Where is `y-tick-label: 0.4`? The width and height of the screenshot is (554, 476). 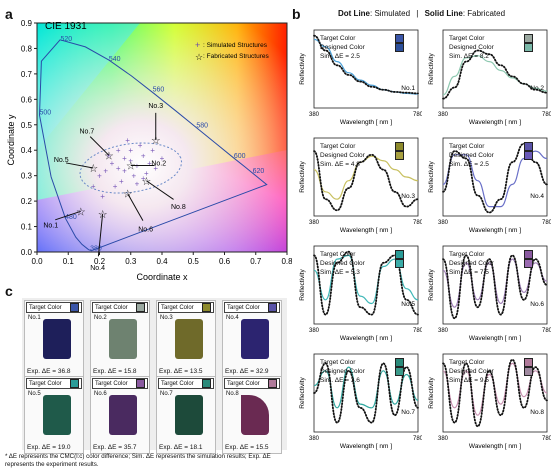 y-tick-label: 0.4 is located at coordinates (27, 150).